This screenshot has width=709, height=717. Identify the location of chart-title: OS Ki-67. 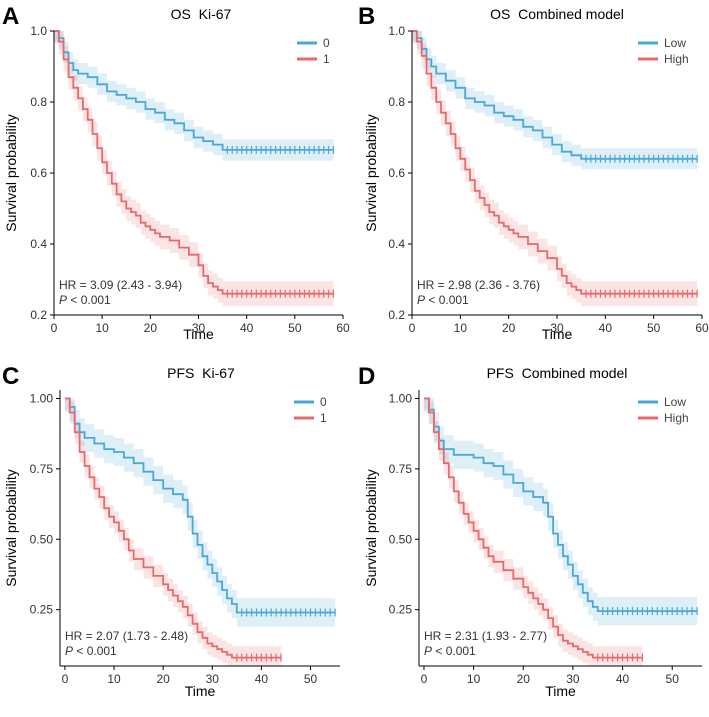
(201, 14).